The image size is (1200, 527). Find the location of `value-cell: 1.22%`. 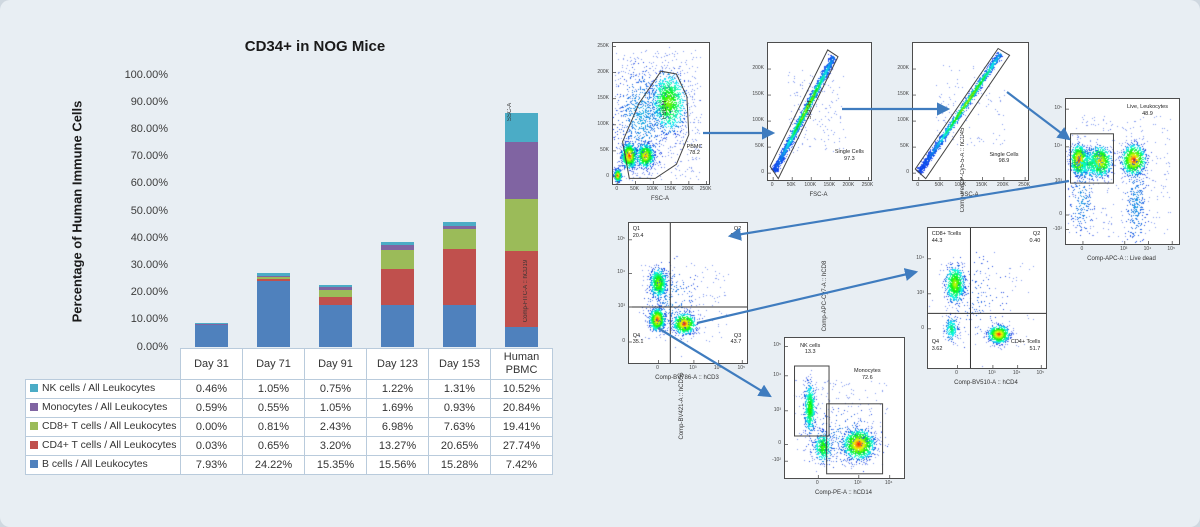

value-cell: 1.22% is located at coordinates (397, 389).